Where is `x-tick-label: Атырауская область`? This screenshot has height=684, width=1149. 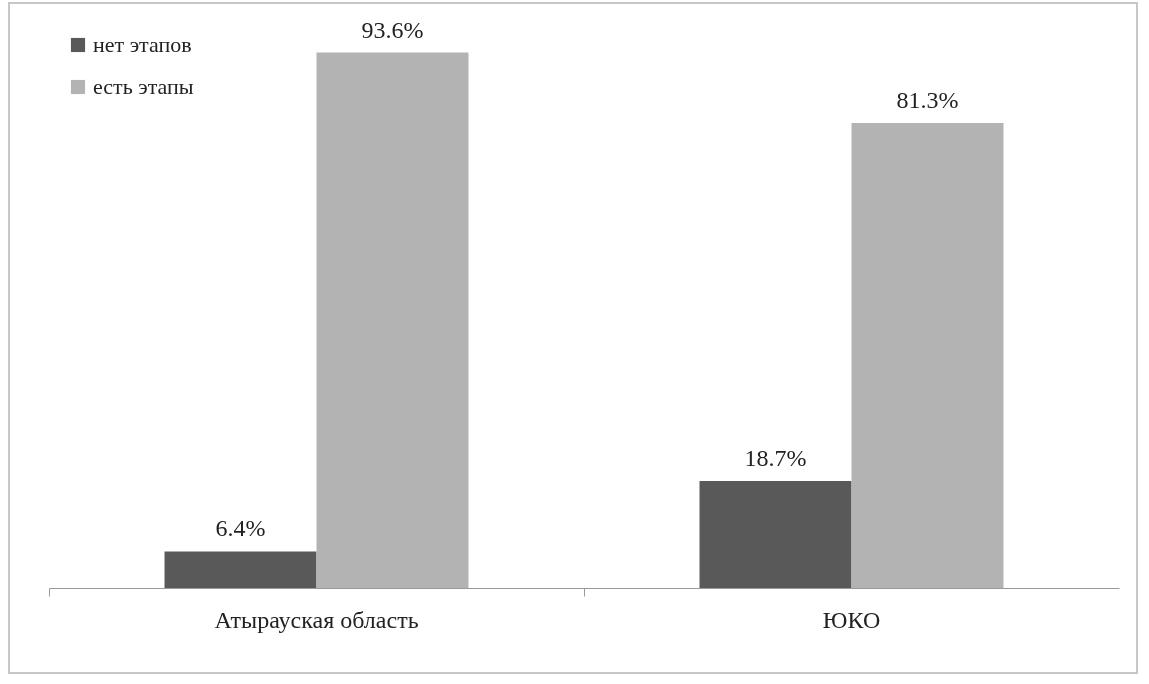
x-tick-label: Атырауская область is located at coordinates (316, 619).